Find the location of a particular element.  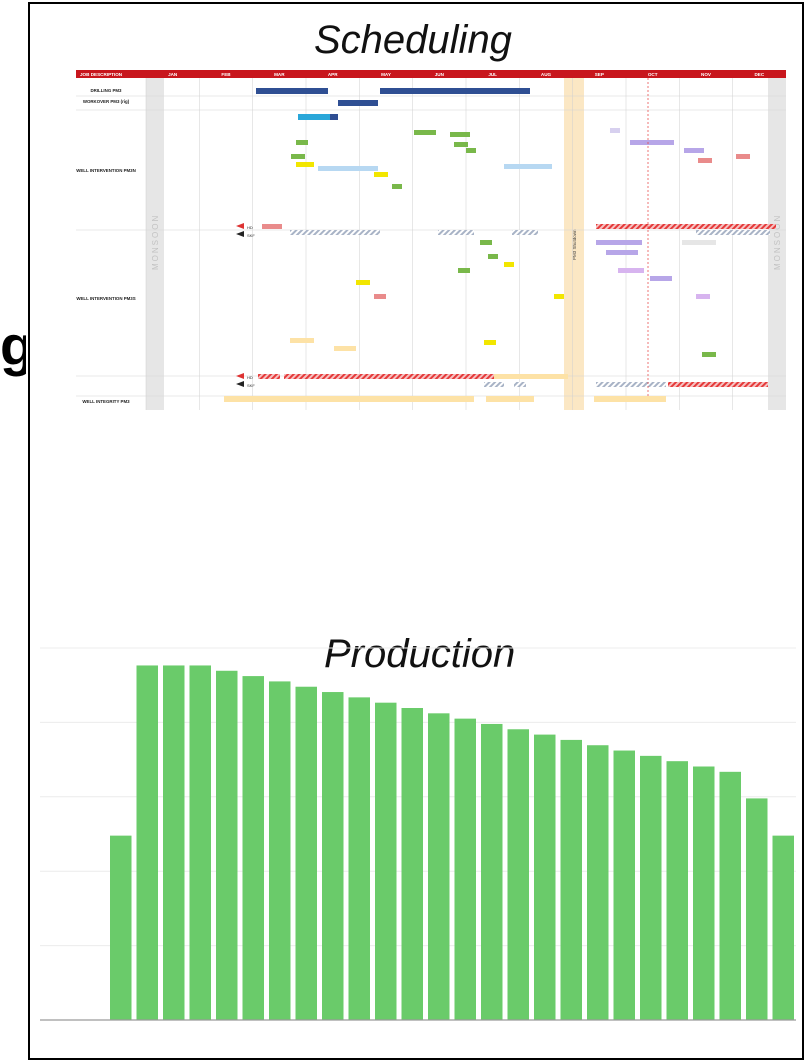

month-header-jan: JAN is located at coordinates (173, 74).